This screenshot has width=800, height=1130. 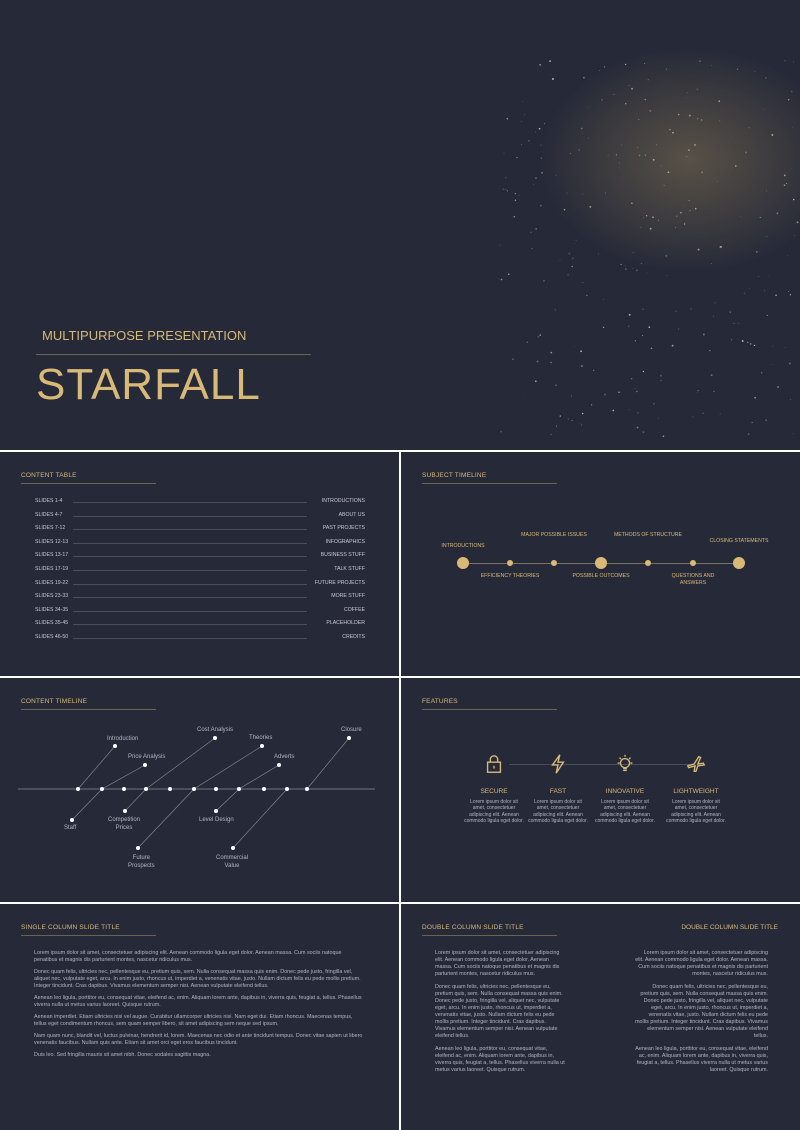 I want to click on row-slides: SLIDES 7-12, so click(x=50, y=528).